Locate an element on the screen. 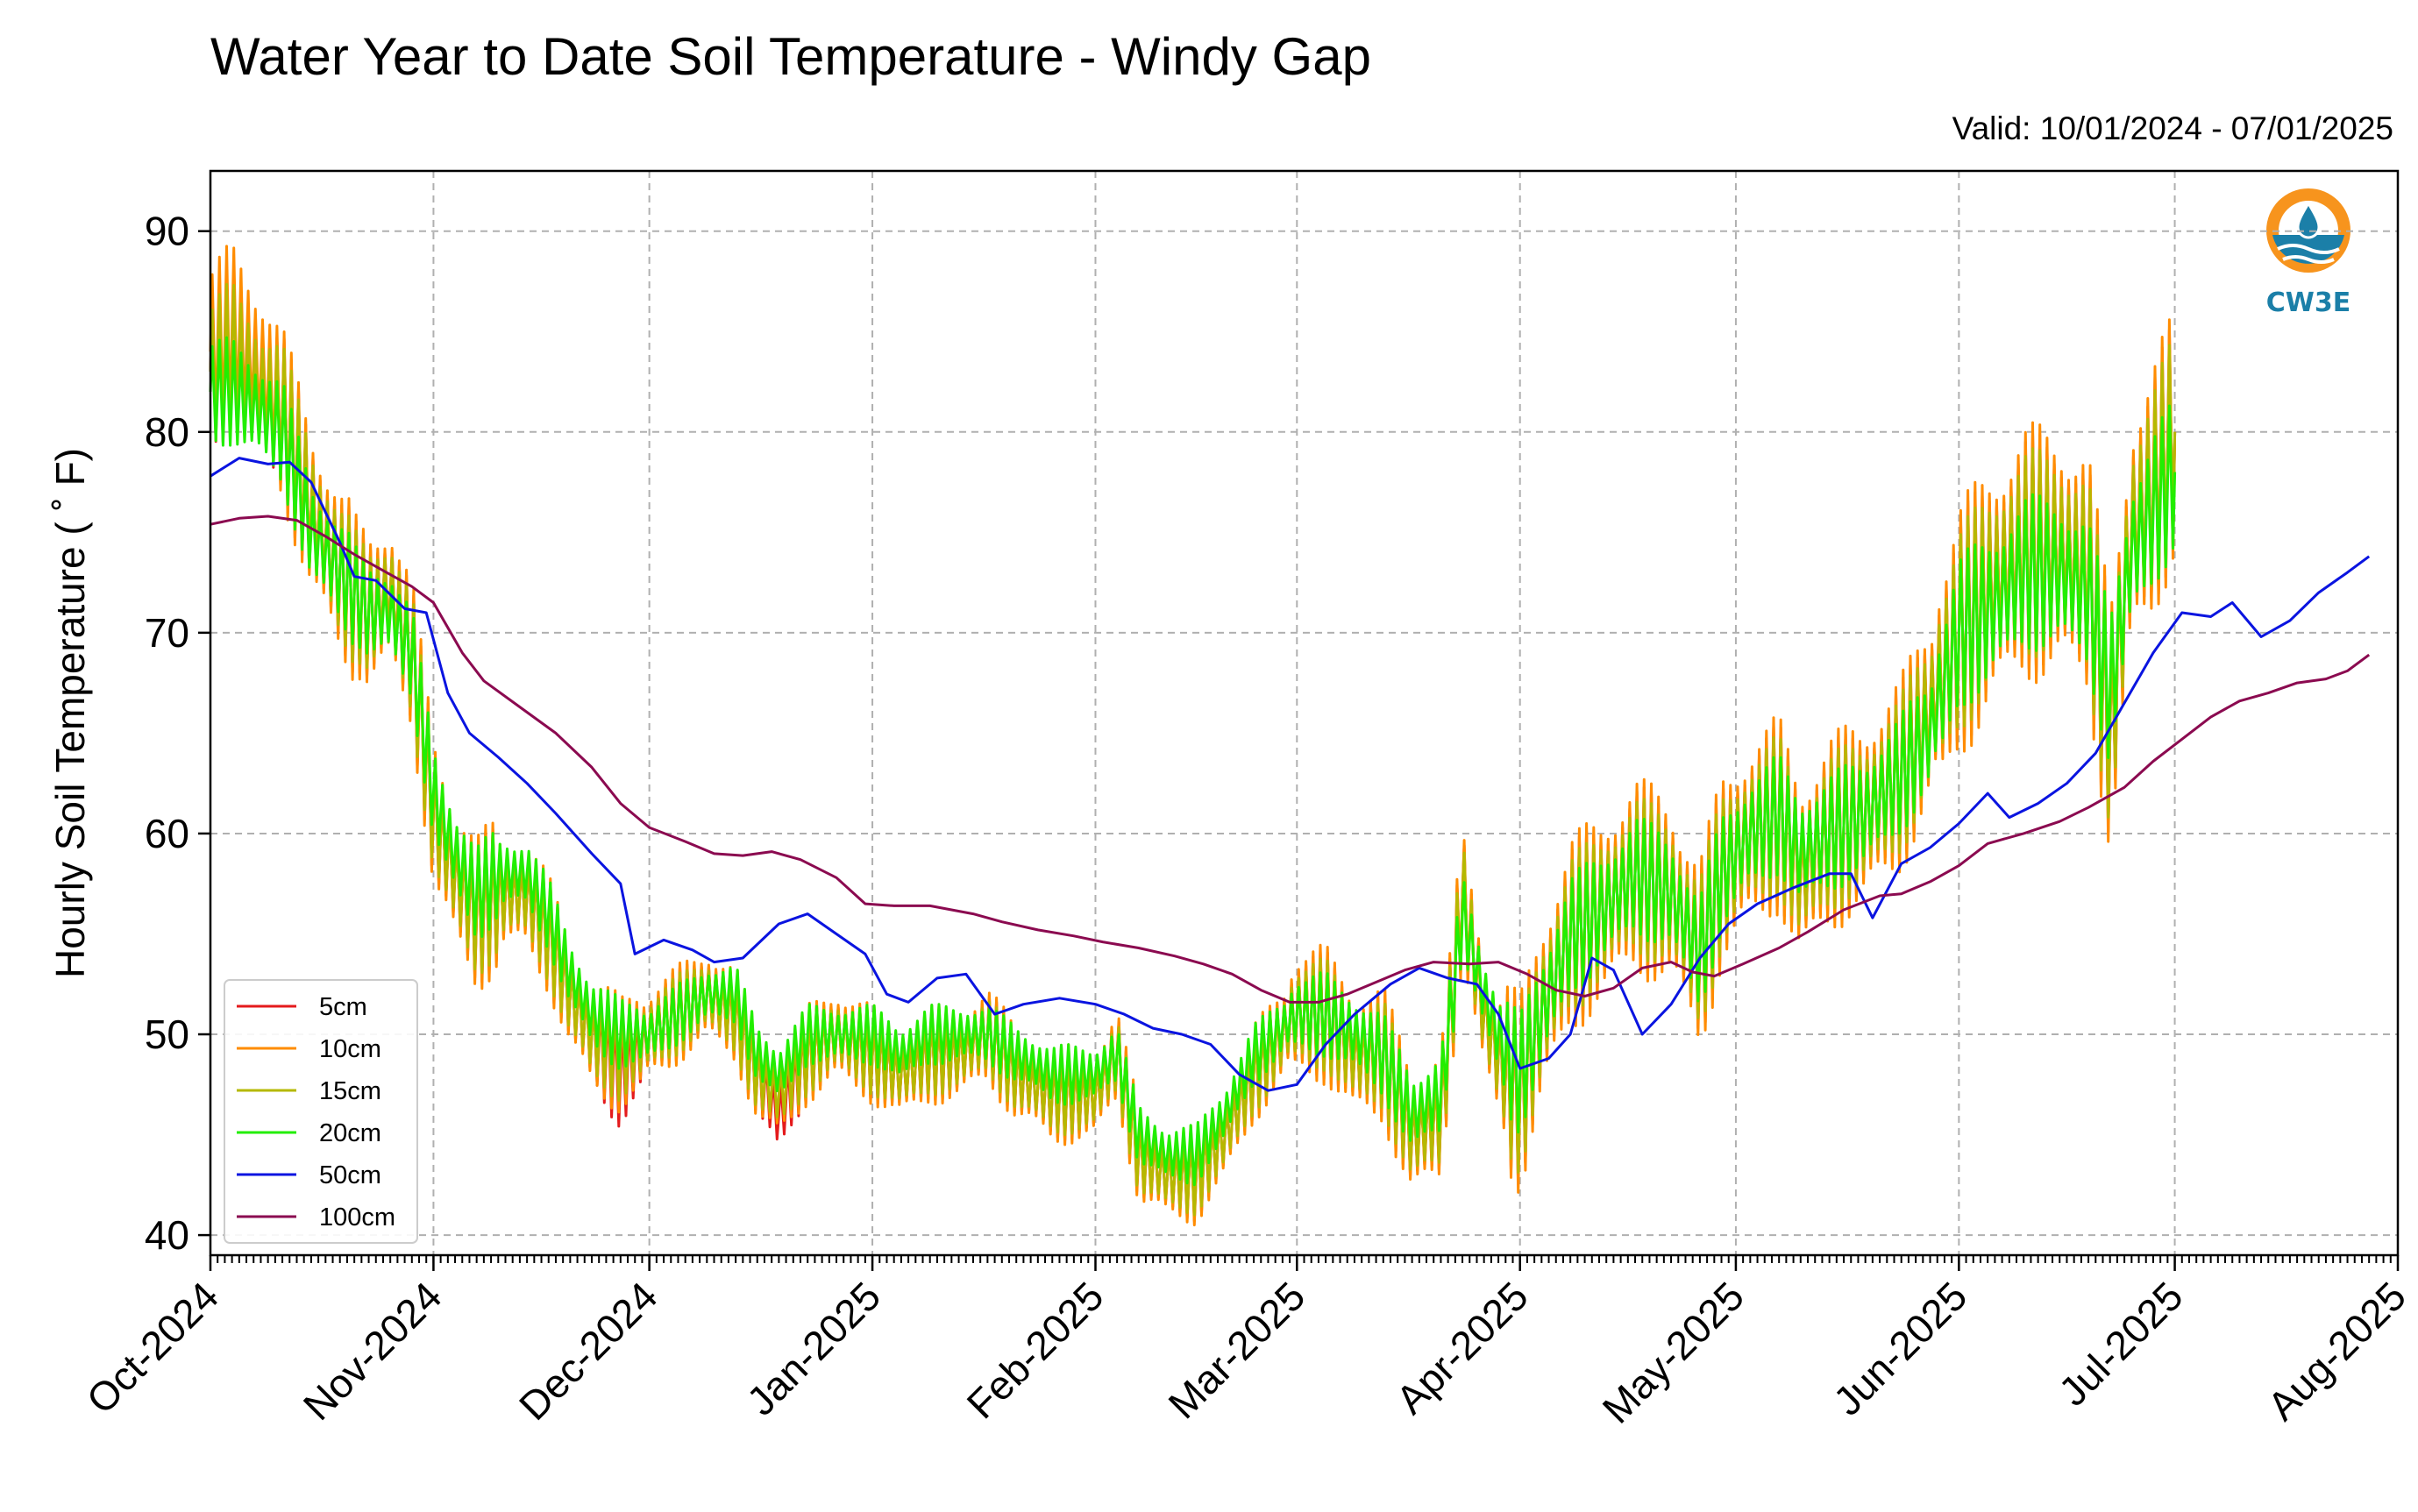 This screenshot has height=1512, width=2418. y-tick-label: 60 is located at coordinates (167, 833).